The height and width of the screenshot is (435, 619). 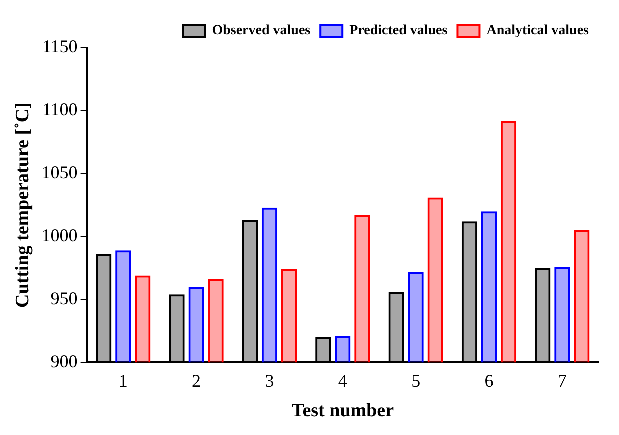 I want to click on legend-label: Analytical values, so click(x=538, y=31).